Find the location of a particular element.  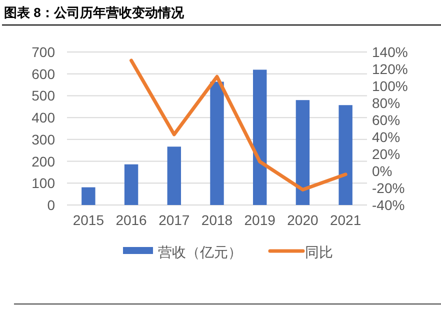

y-tick-label: 500 is located at coordinates (44, 96).